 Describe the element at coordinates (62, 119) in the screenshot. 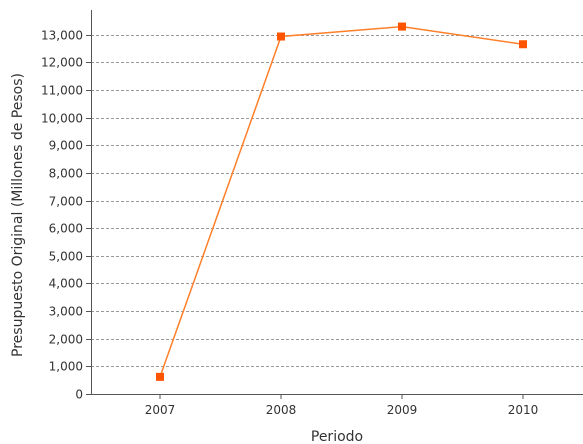

I see `y-tick-label: 10,000` at that location.